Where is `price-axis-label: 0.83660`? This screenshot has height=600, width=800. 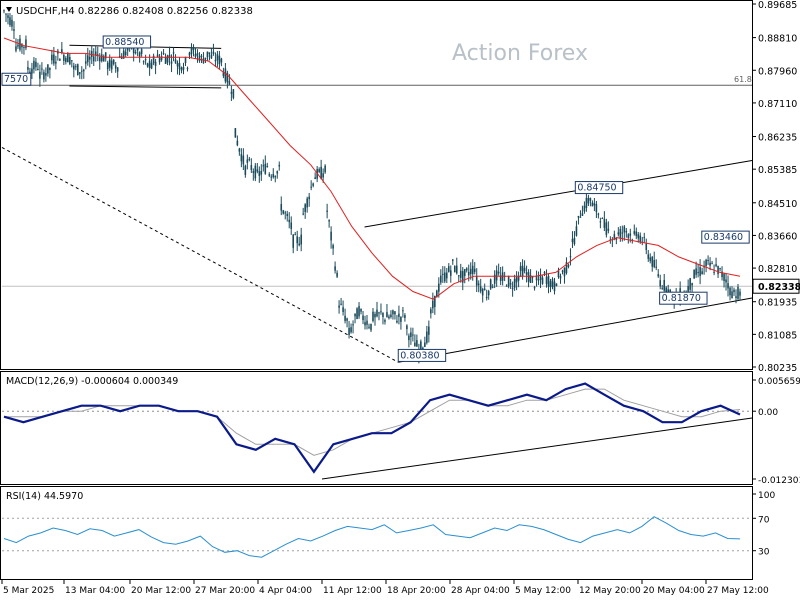
price-axis-label: 0.83660 is located at coordinates (777, 236).